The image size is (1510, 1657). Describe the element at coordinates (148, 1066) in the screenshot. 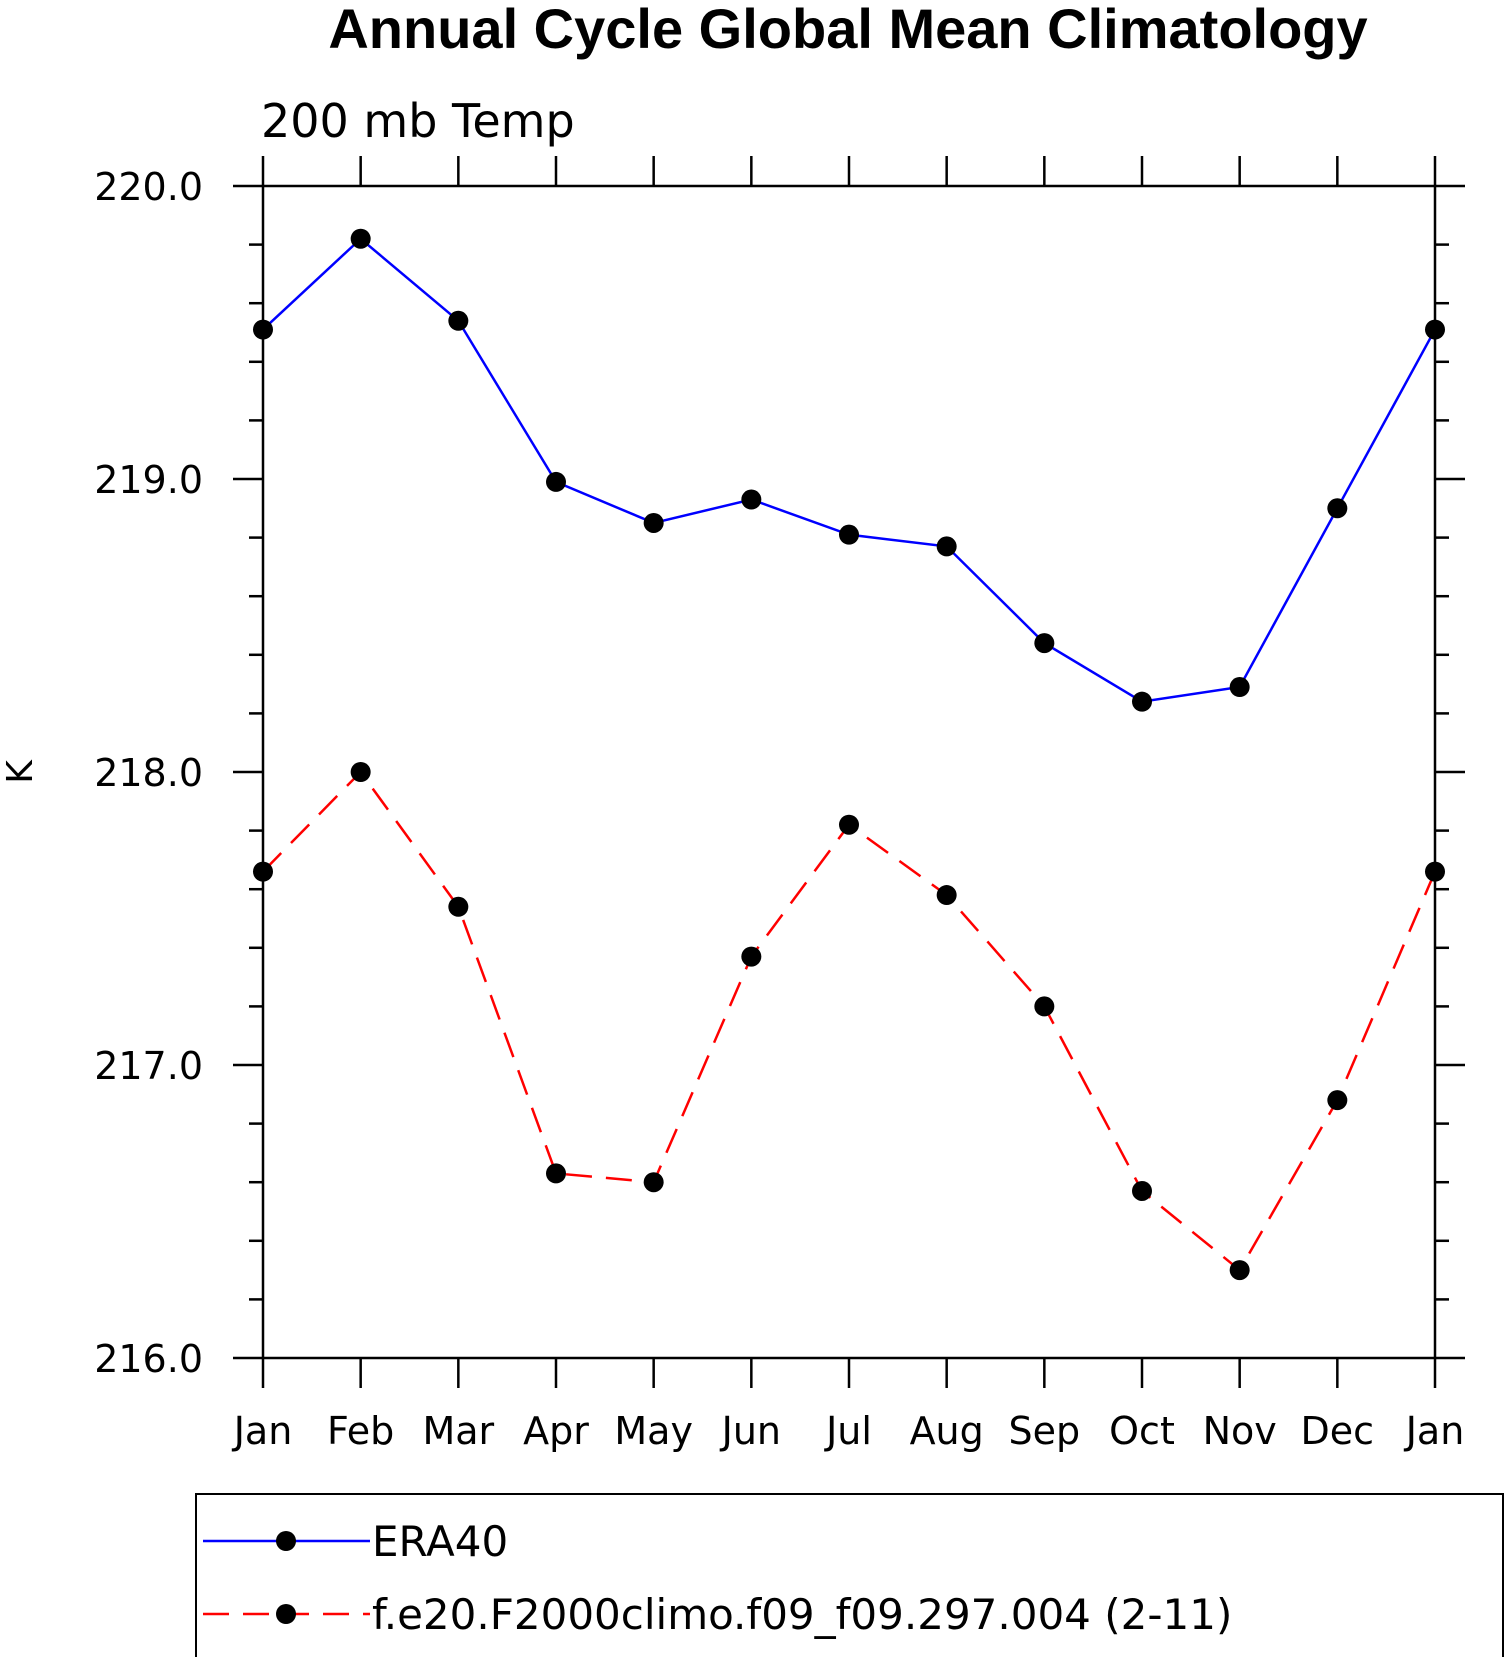

I see `y-tick-label: 217.0` at that location.